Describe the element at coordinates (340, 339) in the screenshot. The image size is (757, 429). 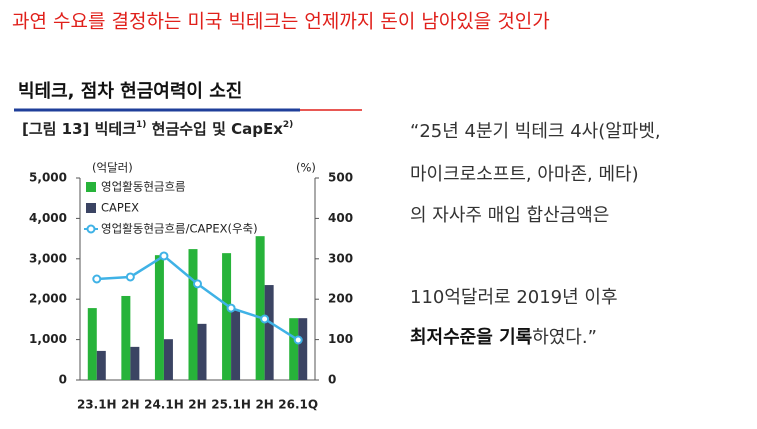
I see `y2-tick-label: 100` at that location.